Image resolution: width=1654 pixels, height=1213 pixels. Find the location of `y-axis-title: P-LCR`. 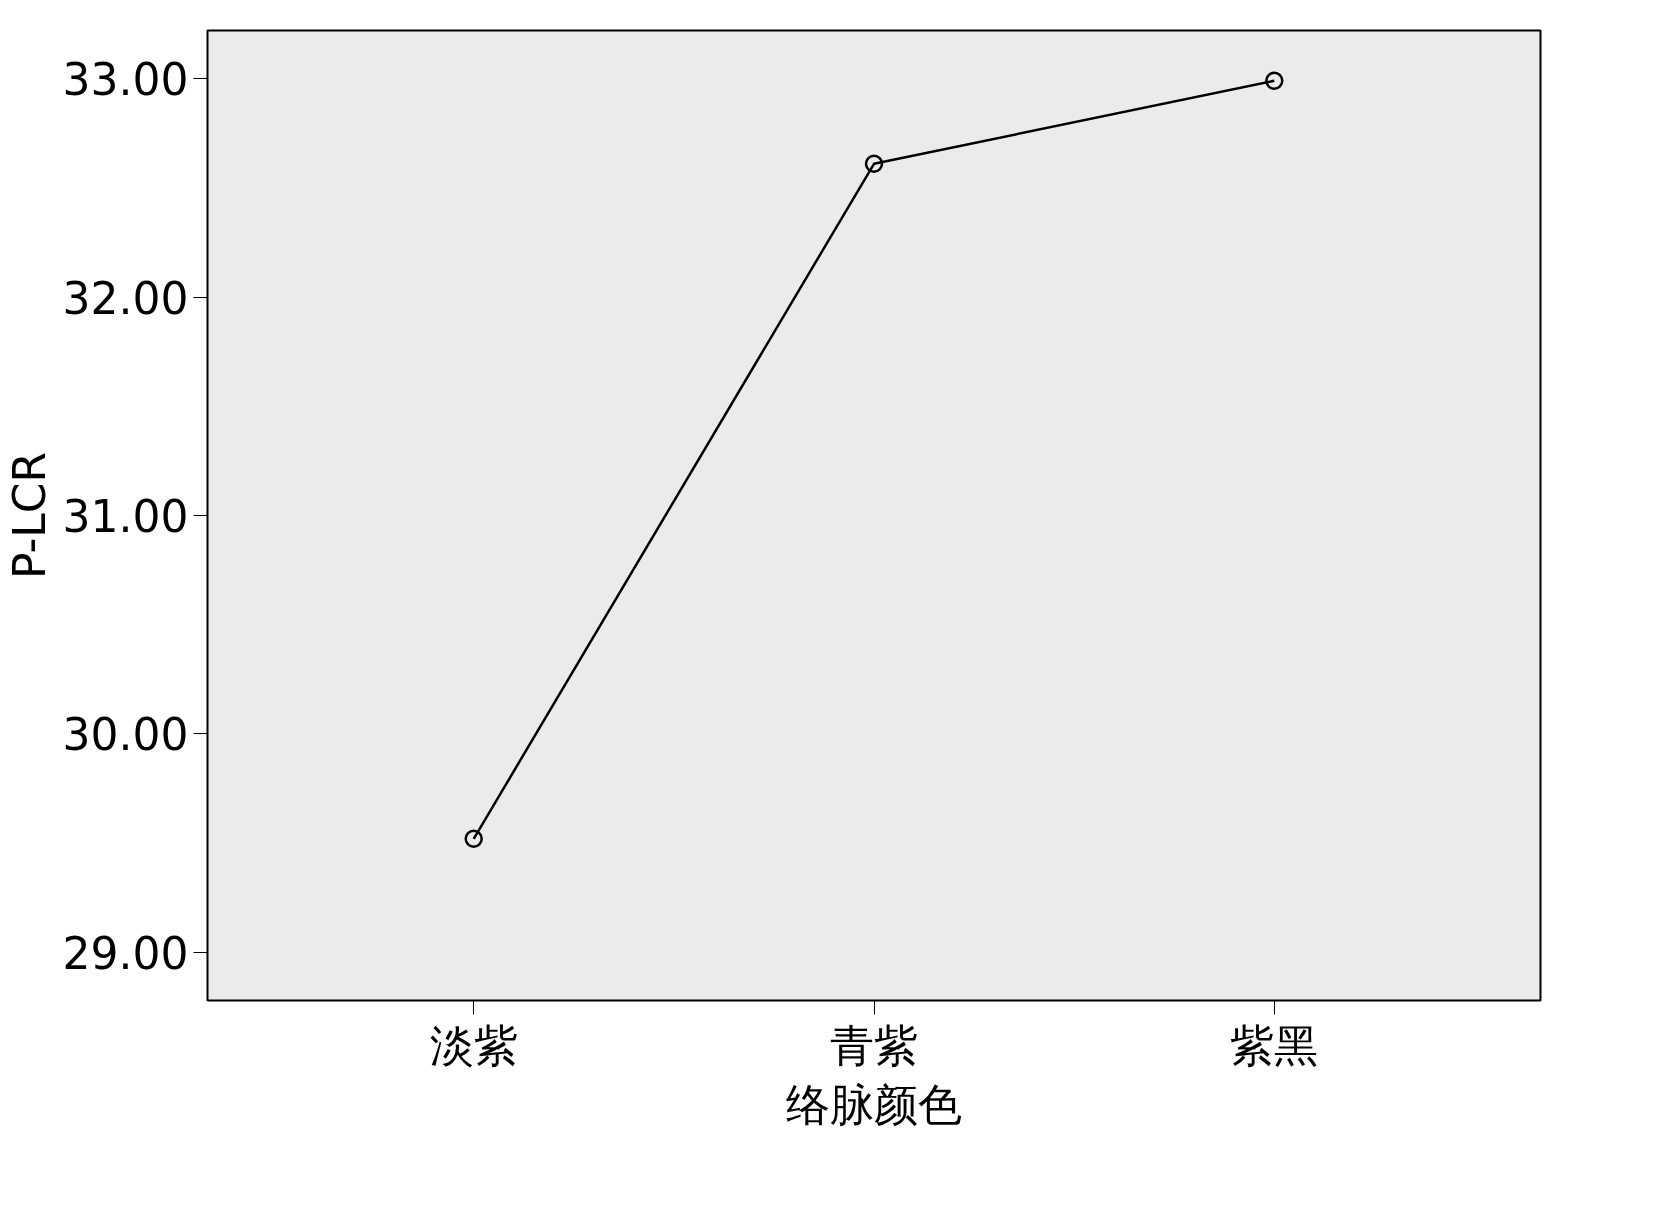

y-axis-title: P-LCR is located at coordinates (29, 515).